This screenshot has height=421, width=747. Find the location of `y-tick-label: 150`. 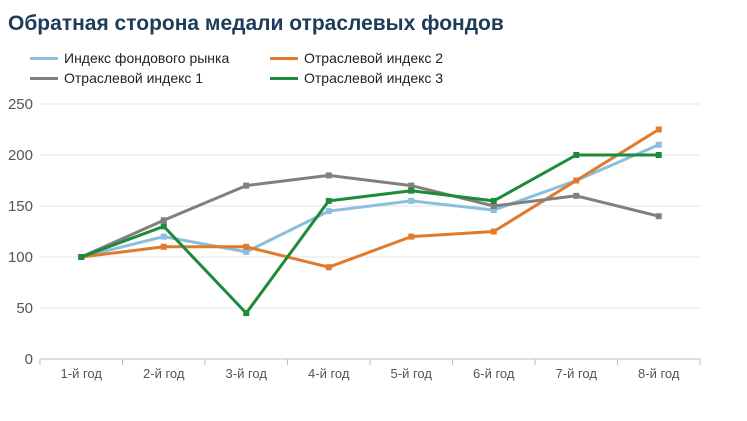

y-tick-label: 150 is located at coordinates (20, 206).